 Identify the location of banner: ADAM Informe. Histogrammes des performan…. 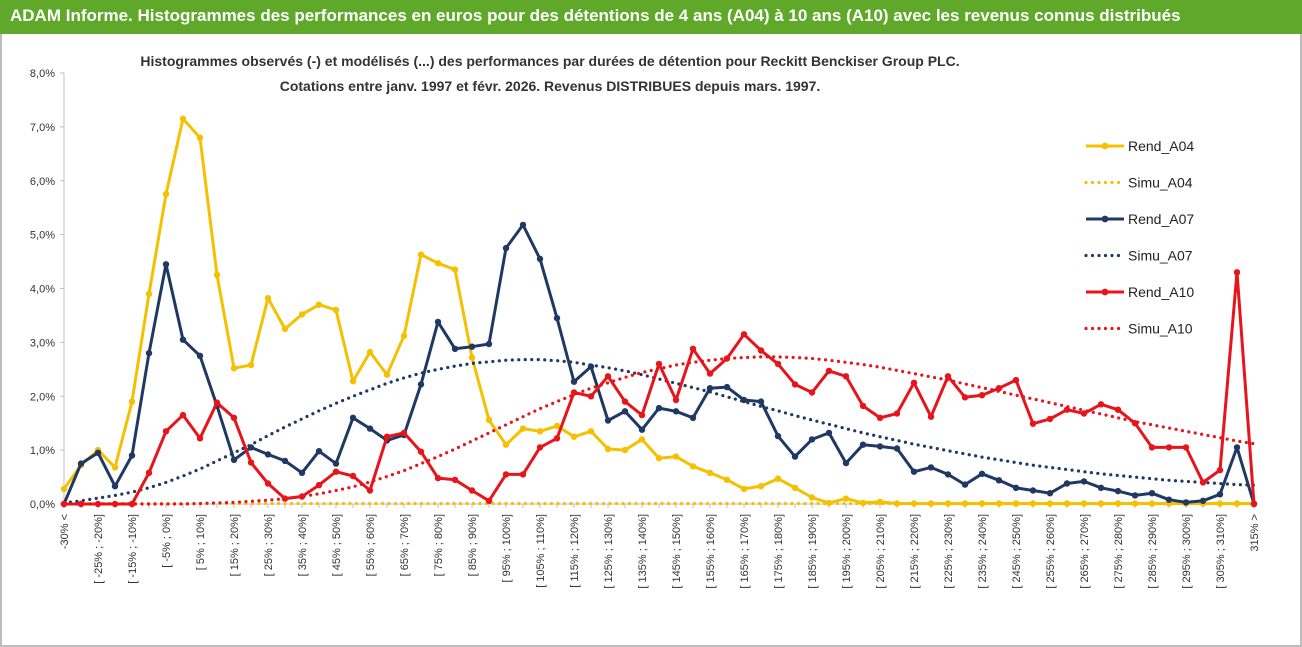
(651, 17).